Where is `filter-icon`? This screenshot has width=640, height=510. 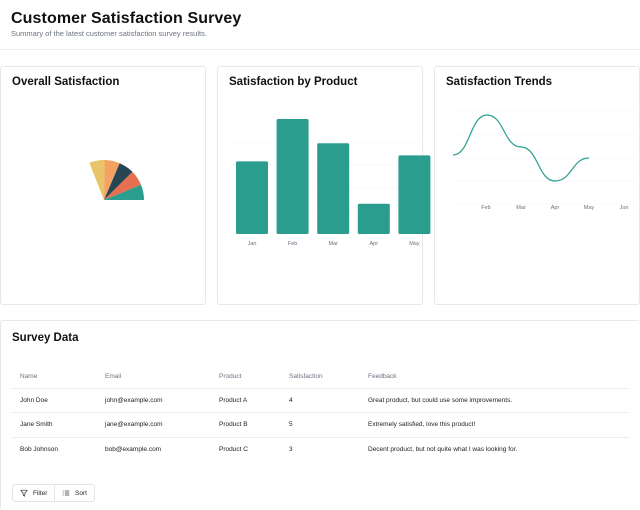
filter-icon is located at coordinates (24, 493).